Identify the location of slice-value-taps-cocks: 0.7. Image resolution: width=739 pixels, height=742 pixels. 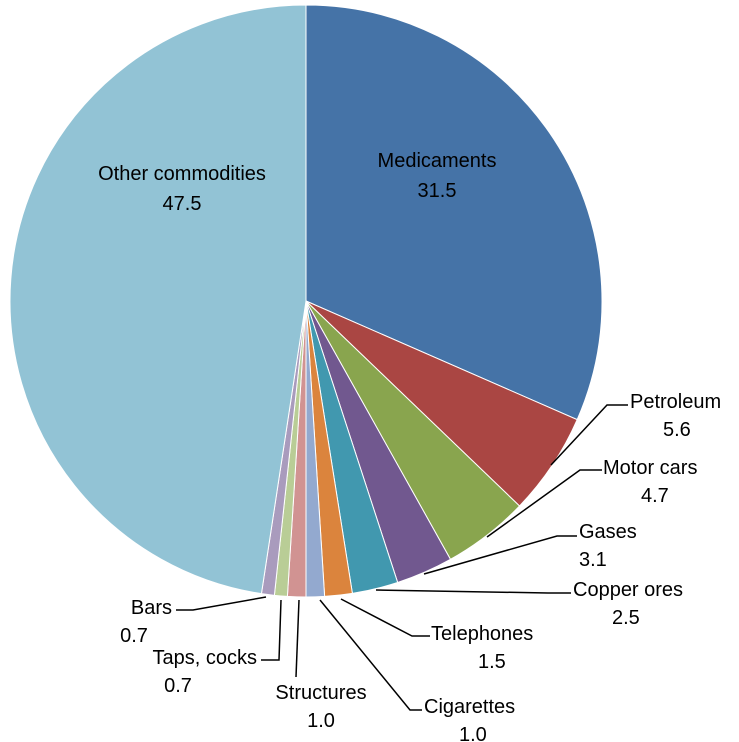
(178, 686).